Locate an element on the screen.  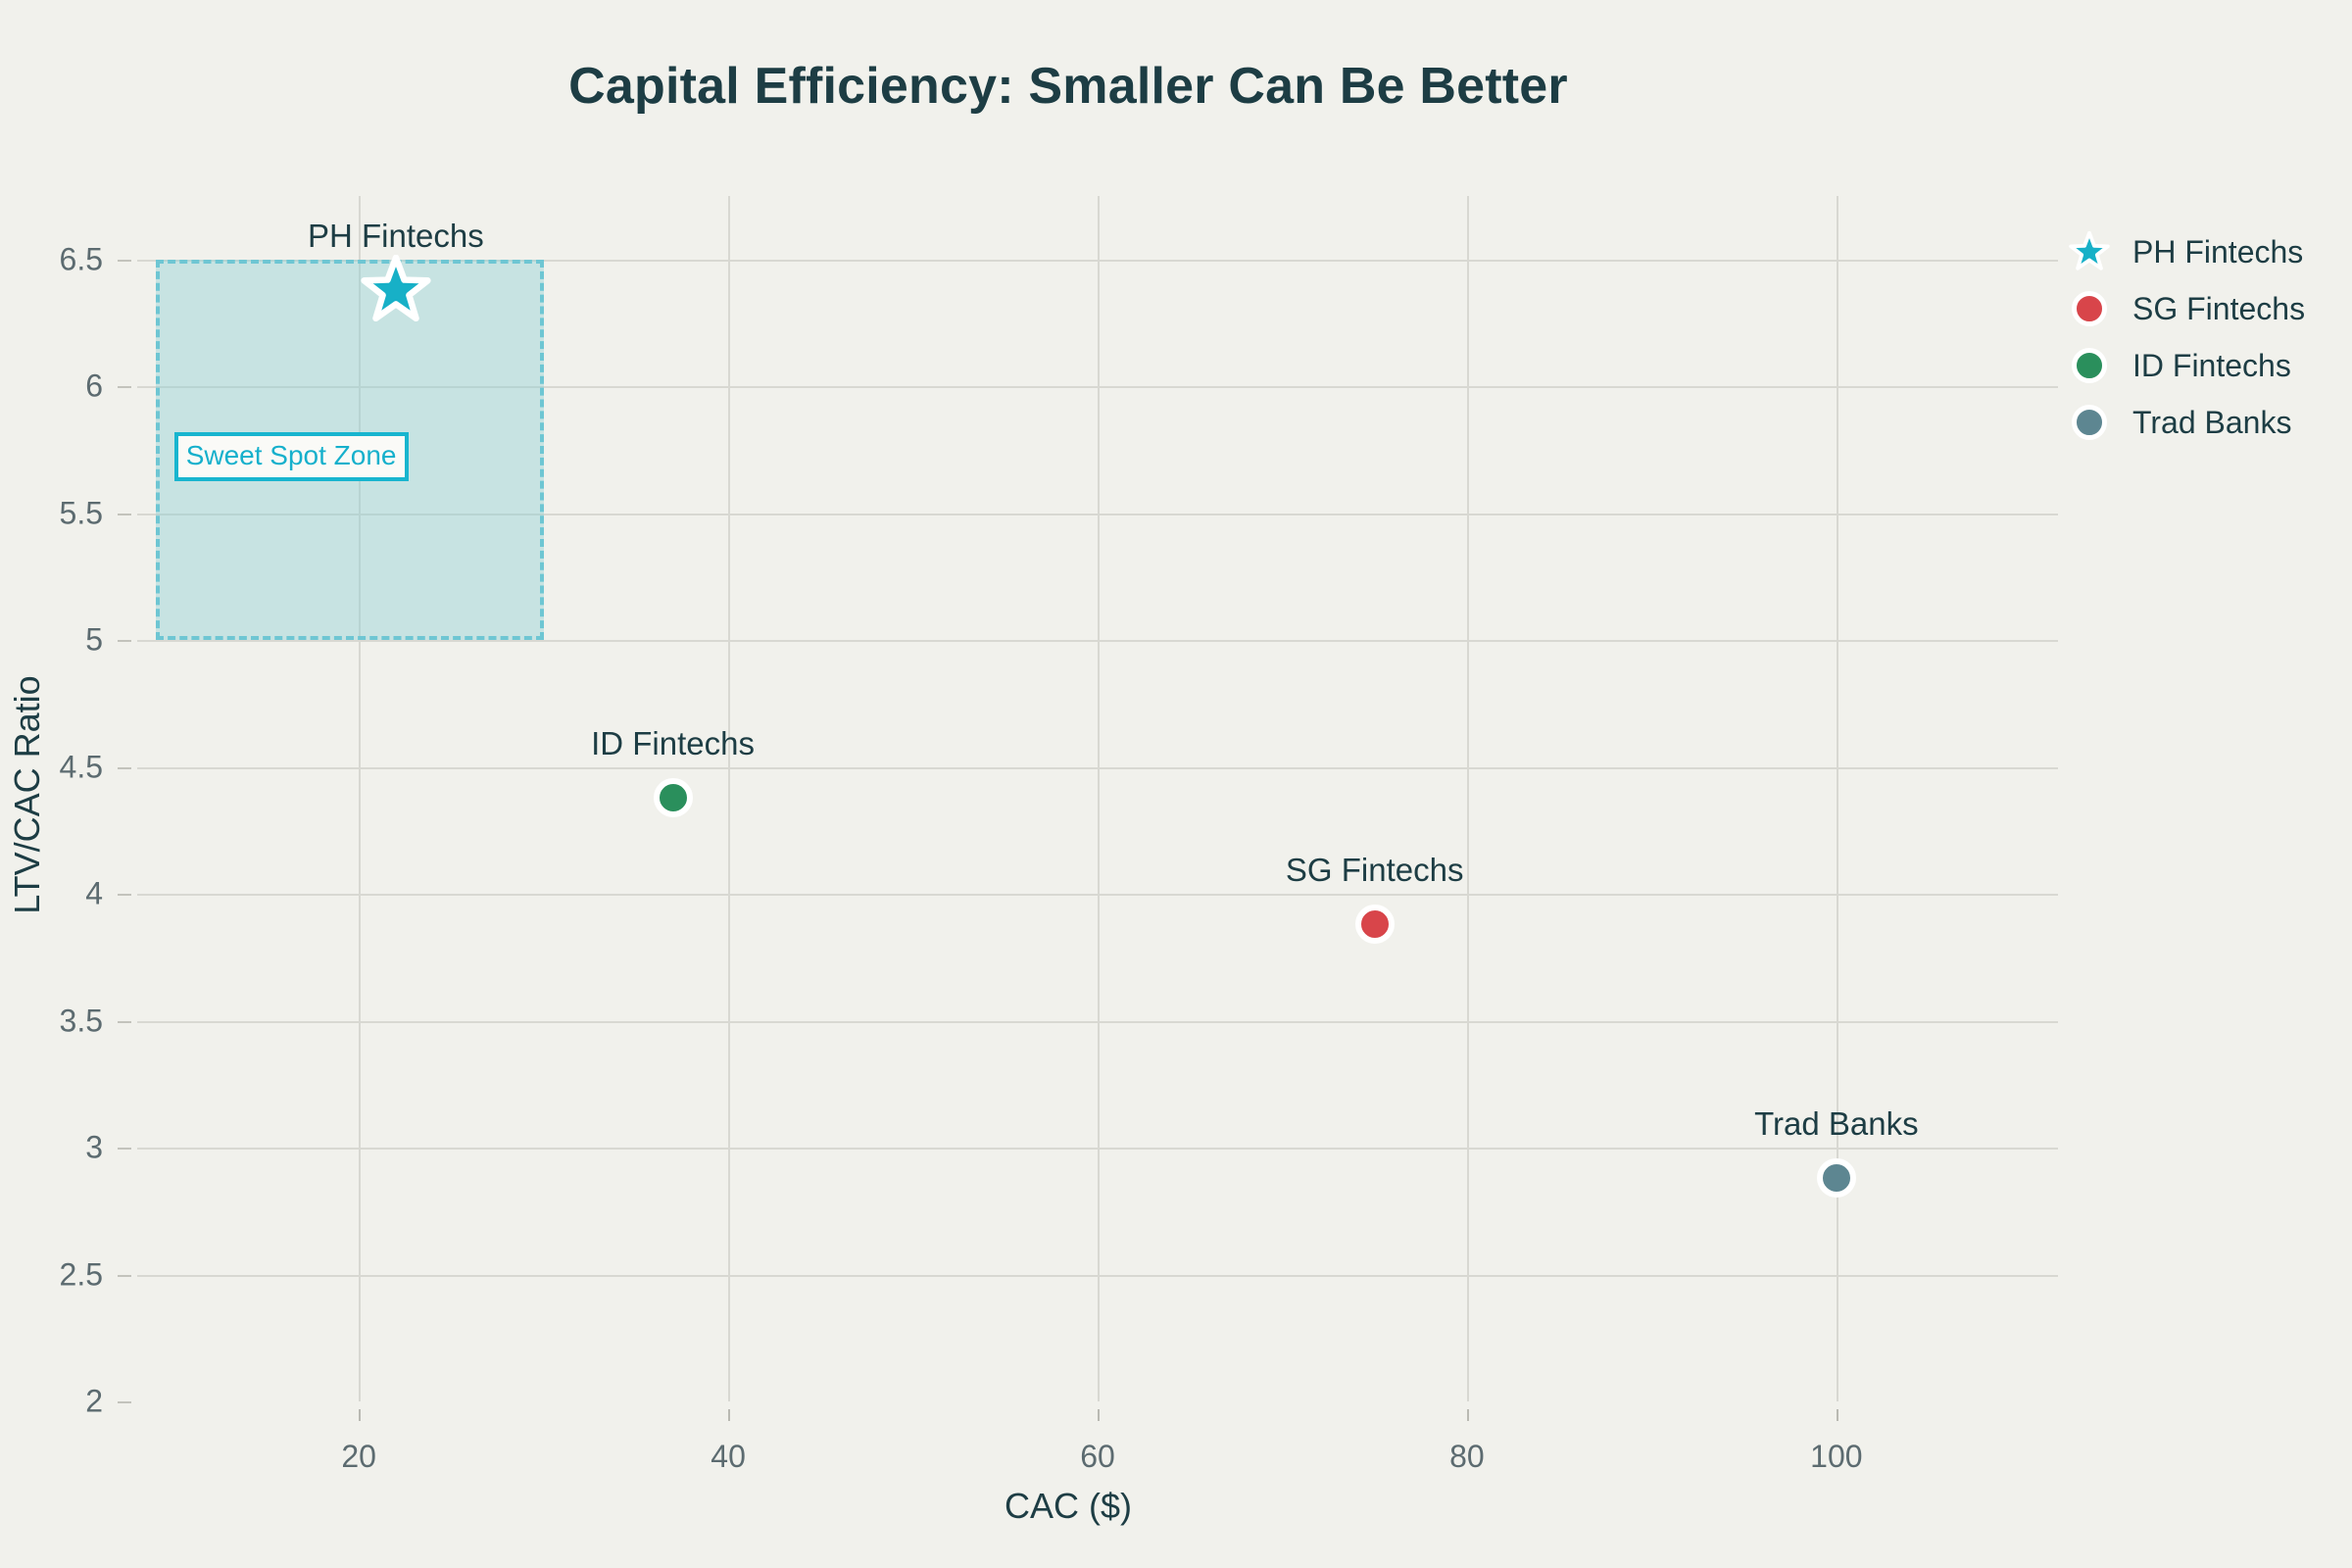
y-tick-label: 4.5 is located at coordinates (81, 767).